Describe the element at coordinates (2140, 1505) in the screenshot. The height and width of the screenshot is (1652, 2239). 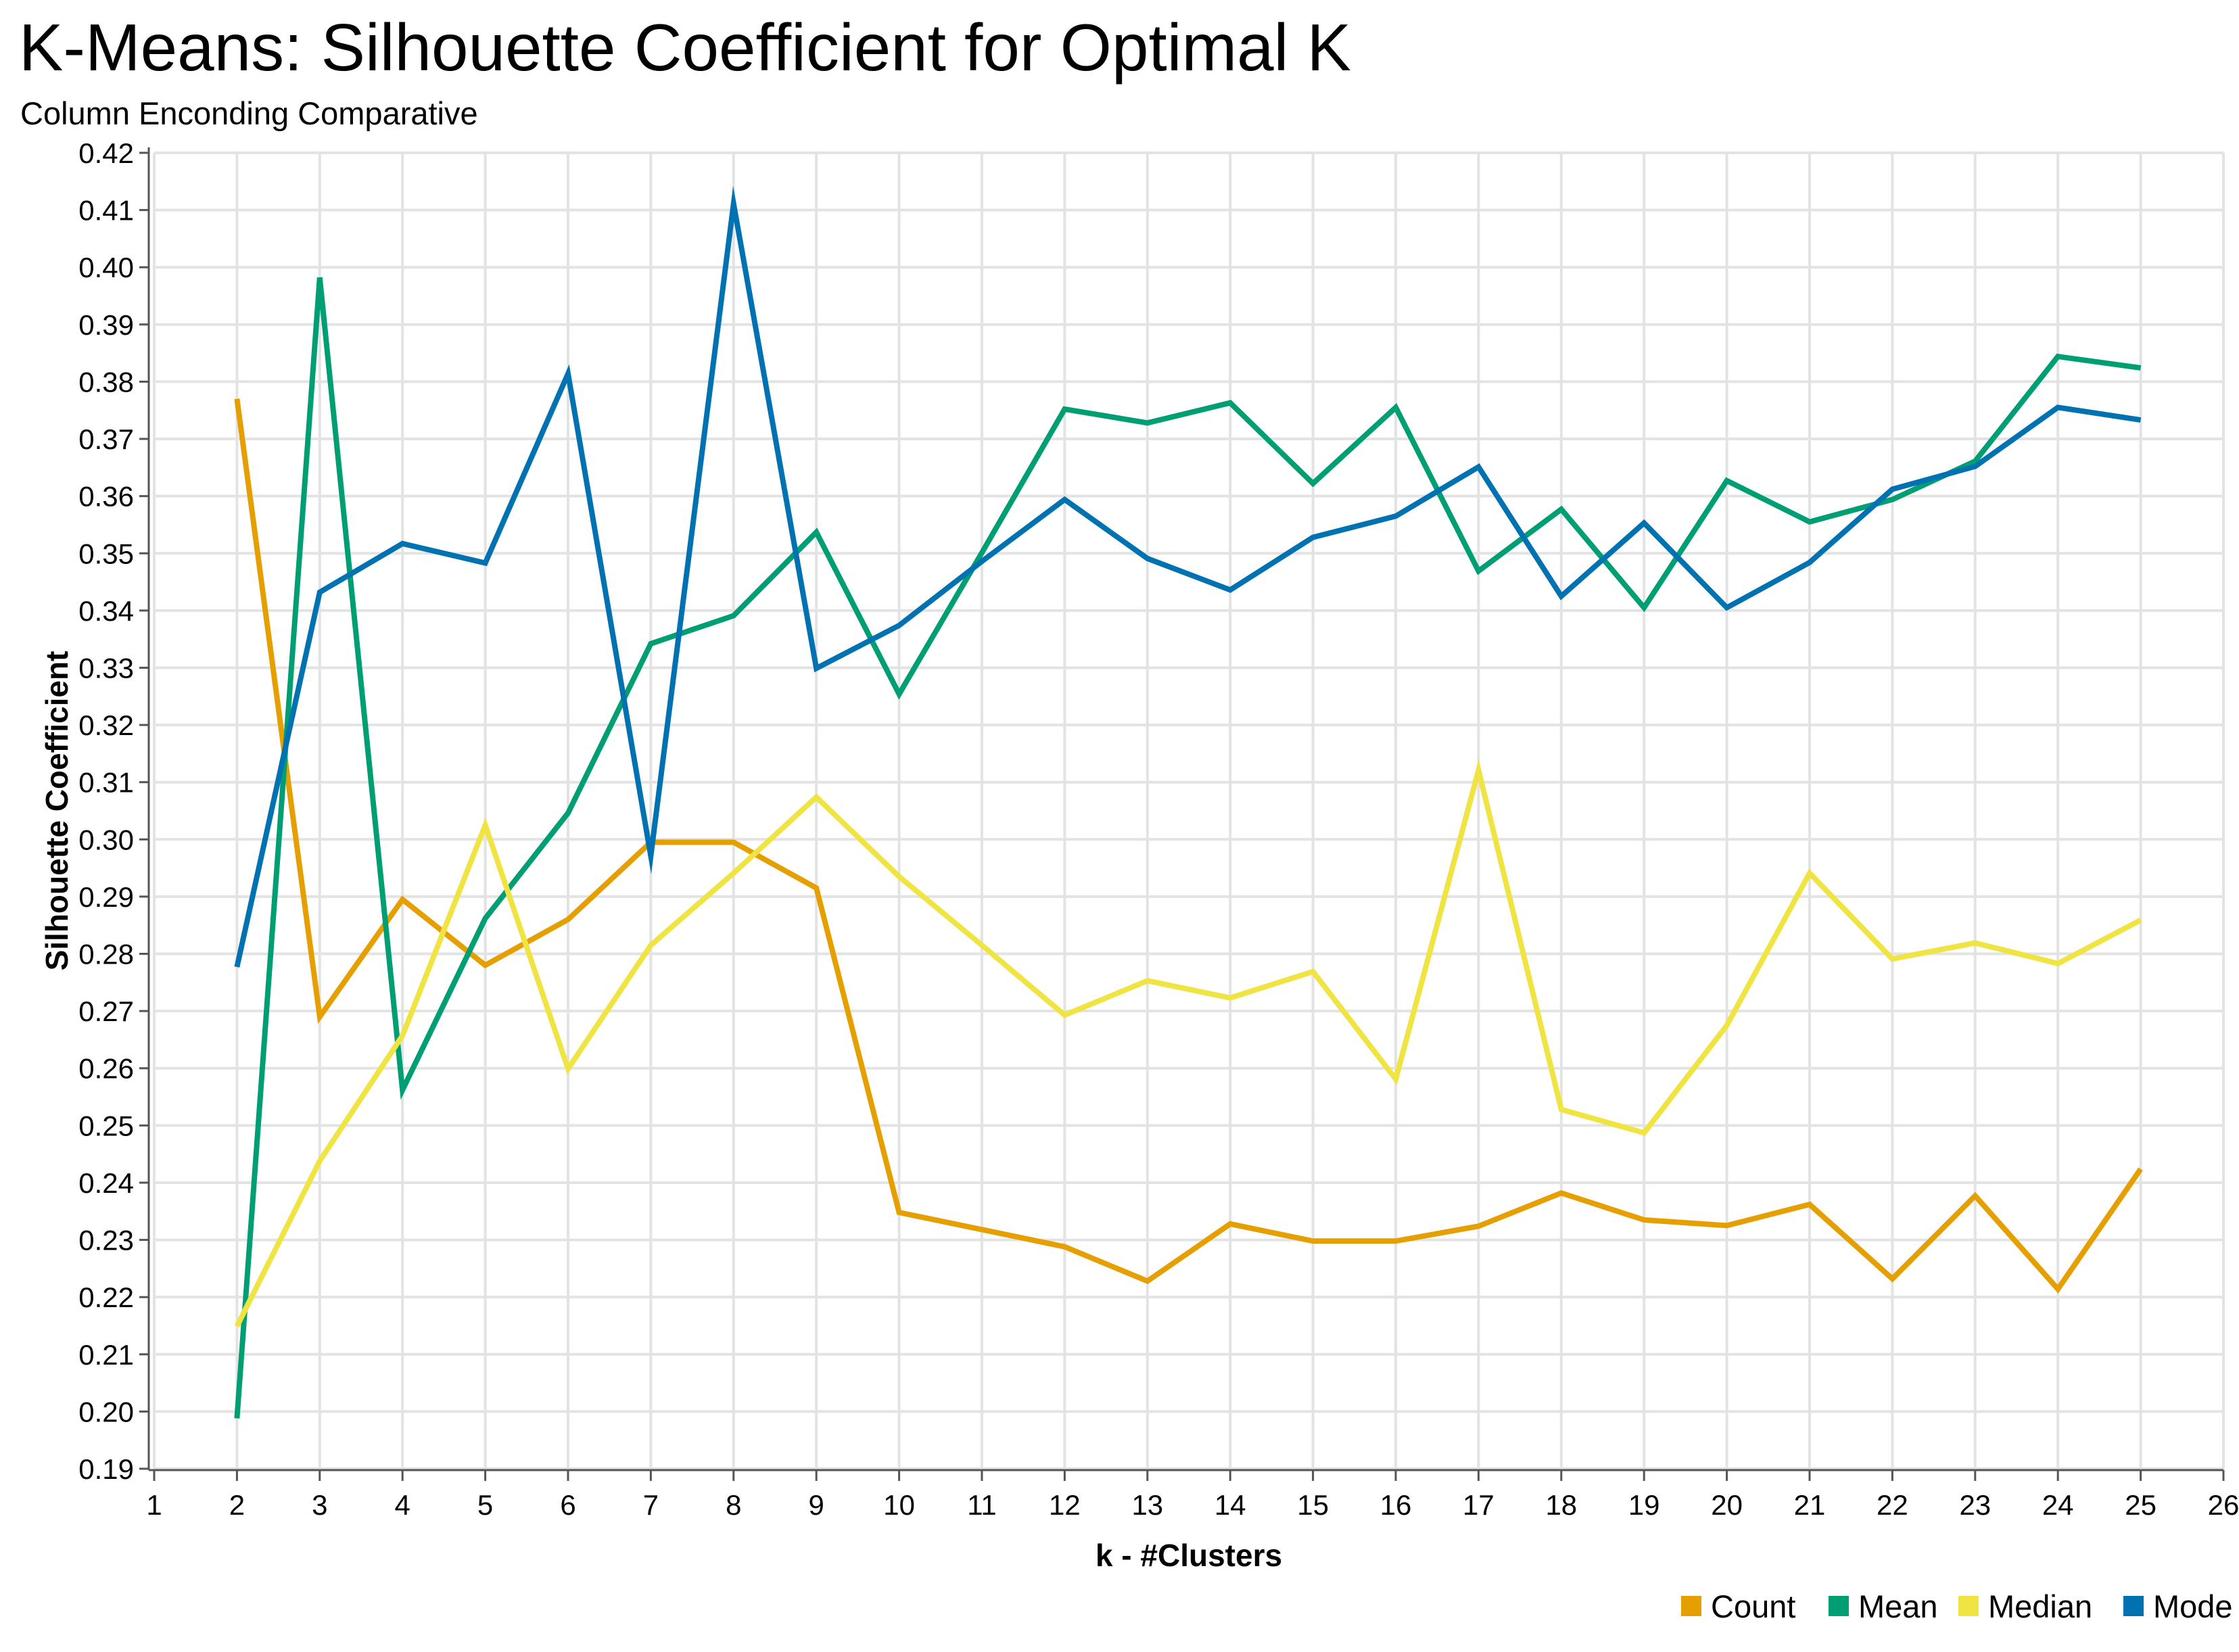
I see `x-tick-label: 25` at that location.